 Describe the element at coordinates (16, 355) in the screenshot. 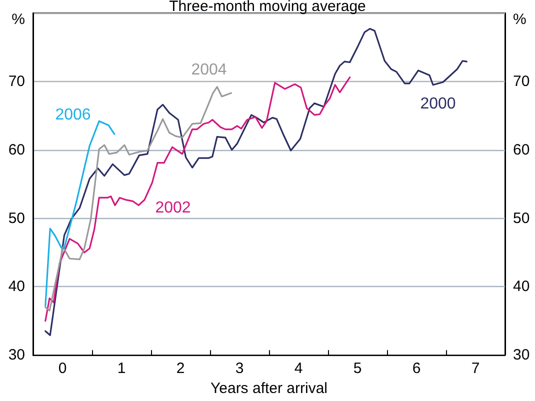

I see `y-tick-label: 30` at that location.